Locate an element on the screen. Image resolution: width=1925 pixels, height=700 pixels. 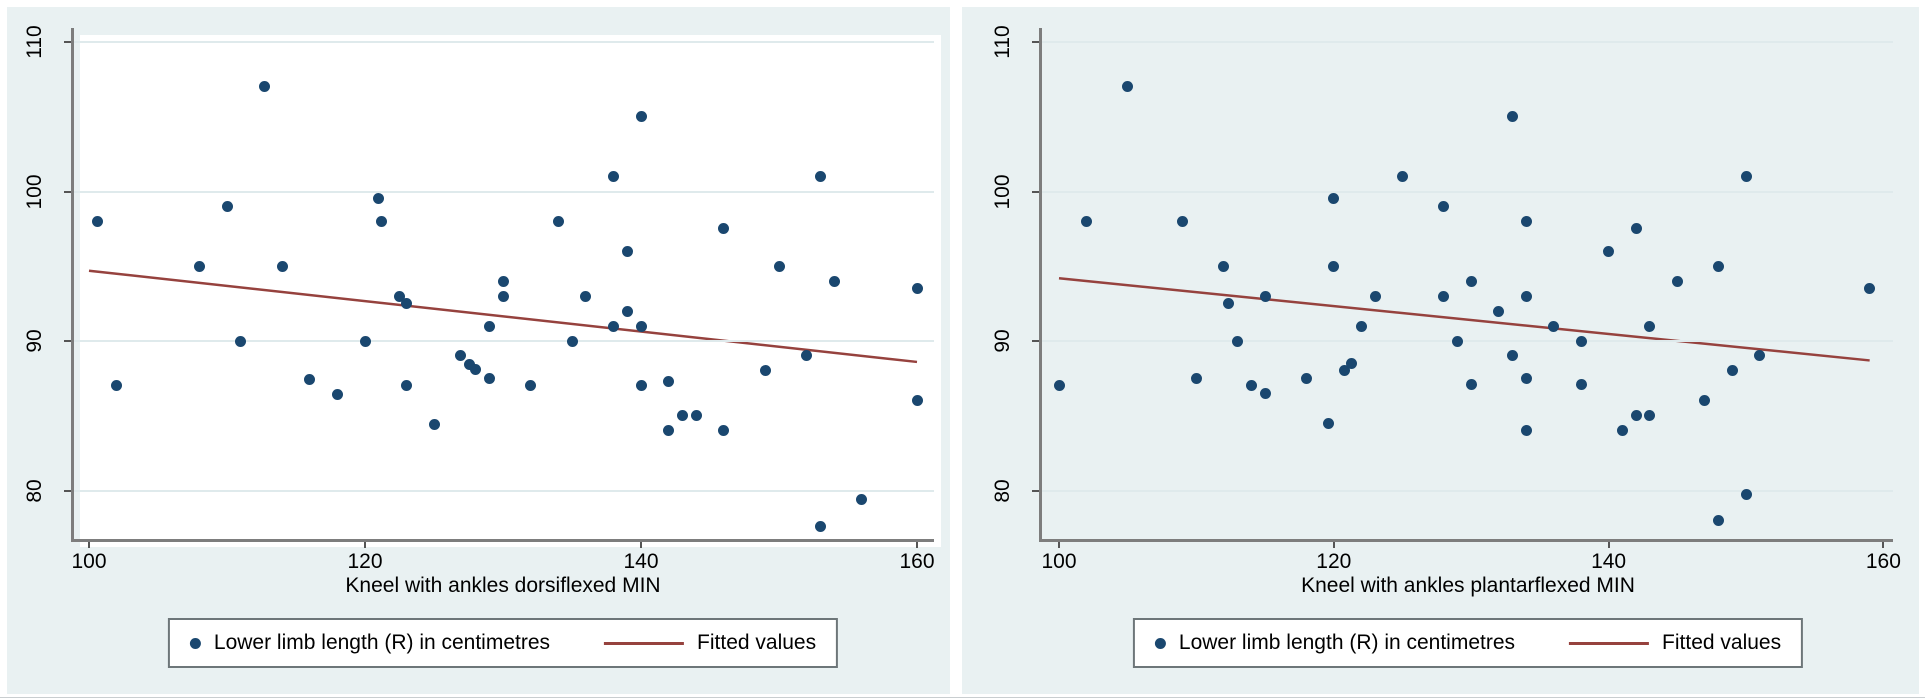
fitted-line-sample-icon is located at coordinates (1609, 643).